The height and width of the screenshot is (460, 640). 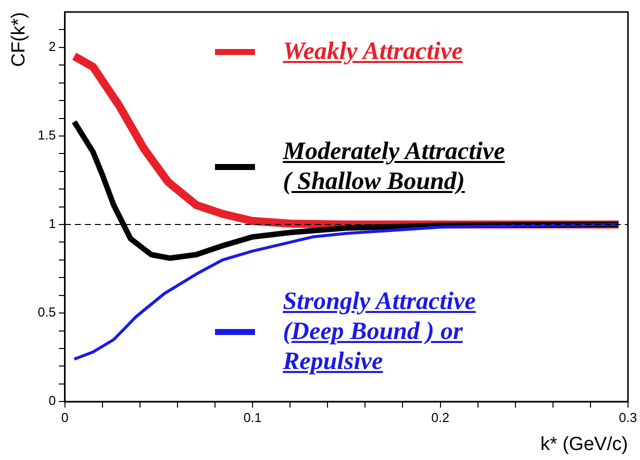 I want to click on y-tick-label: 0.5, so click(x=47, y=312).